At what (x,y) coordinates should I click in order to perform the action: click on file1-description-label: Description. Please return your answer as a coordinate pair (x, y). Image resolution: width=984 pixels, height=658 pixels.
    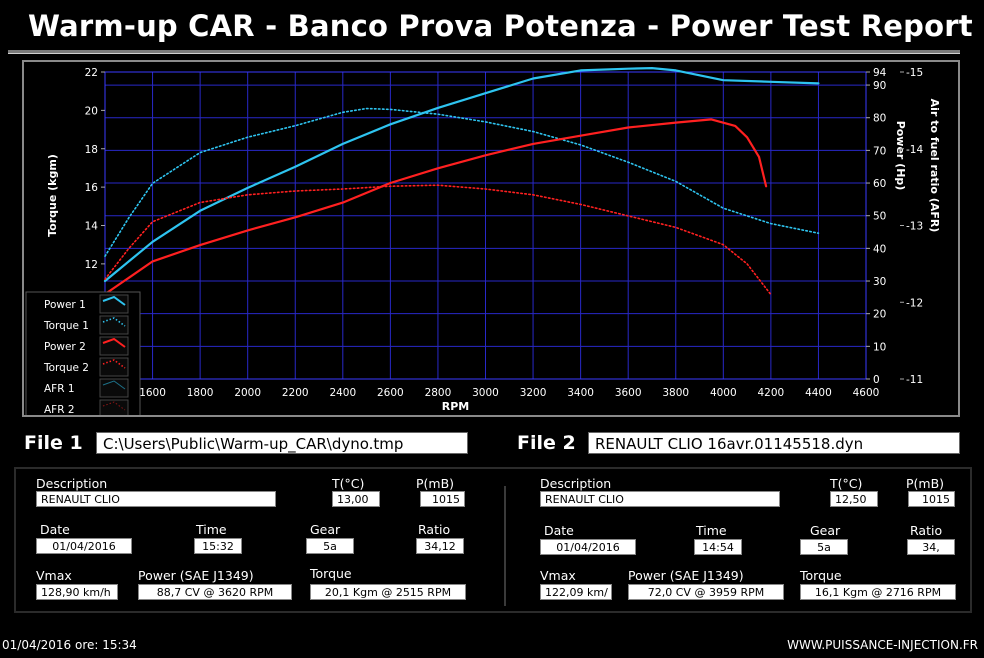
    Looking at the image, I should click on (72, 483).